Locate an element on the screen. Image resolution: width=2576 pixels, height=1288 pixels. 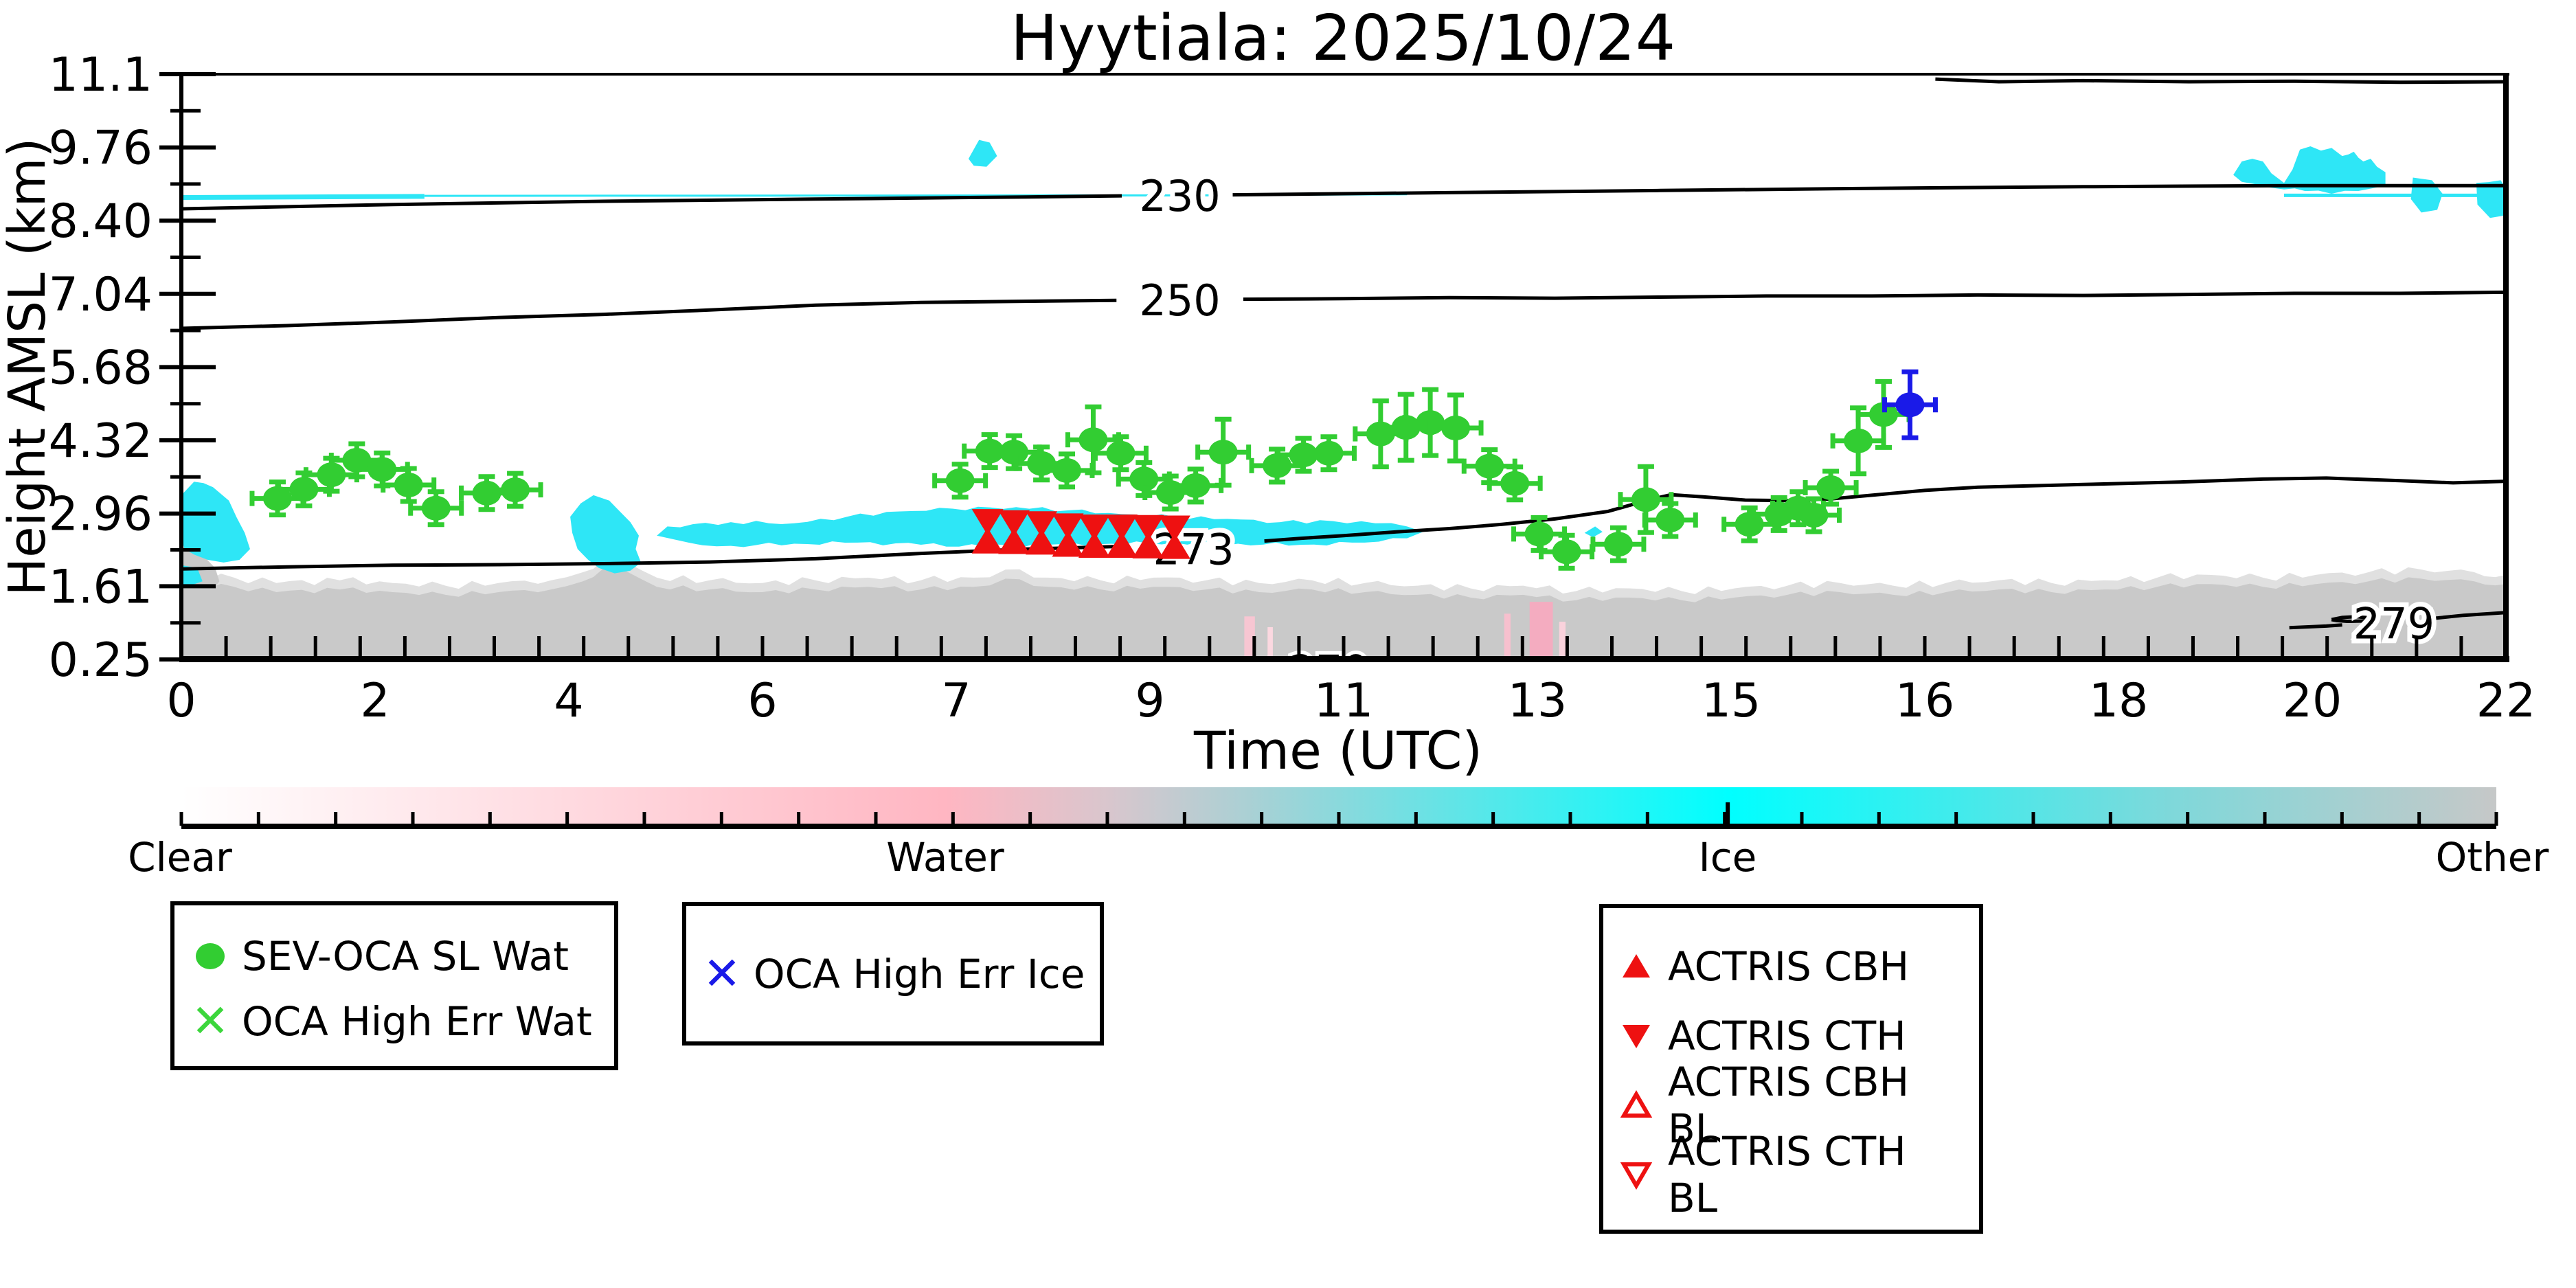
contour-label: 273 is located at coordinates (1193, 549).